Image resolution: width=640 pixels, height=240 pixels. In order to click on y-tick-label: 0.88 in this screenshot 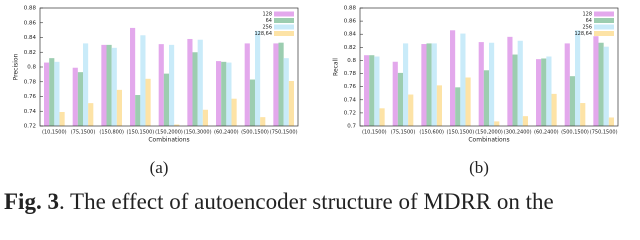, I will do `click(30, 9)`.